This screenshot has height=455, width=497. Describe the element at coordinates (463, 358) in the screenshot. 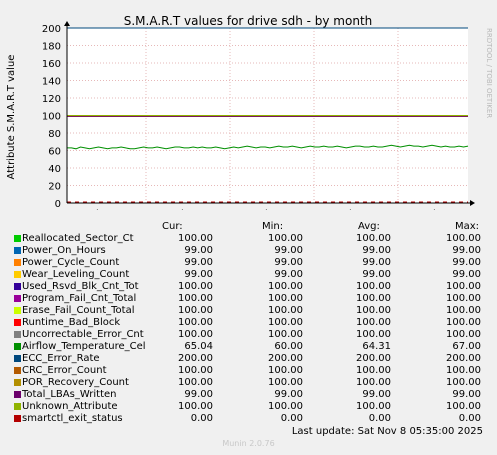

I see `legend-value-max: 200.00` at that location.